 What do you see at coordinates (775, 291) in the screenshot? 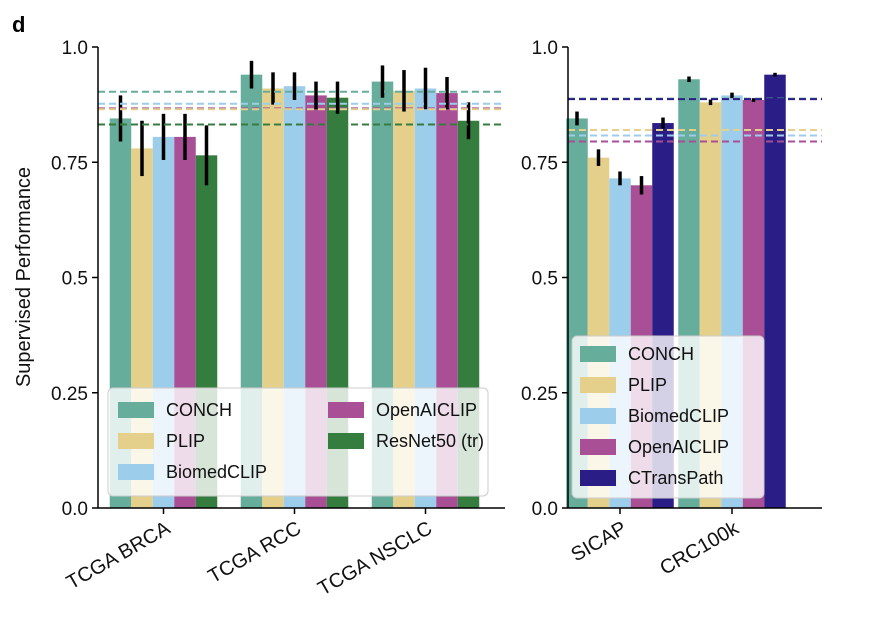
I see `bar-ctranspath-crc100k` at bounding box center [775, 291].